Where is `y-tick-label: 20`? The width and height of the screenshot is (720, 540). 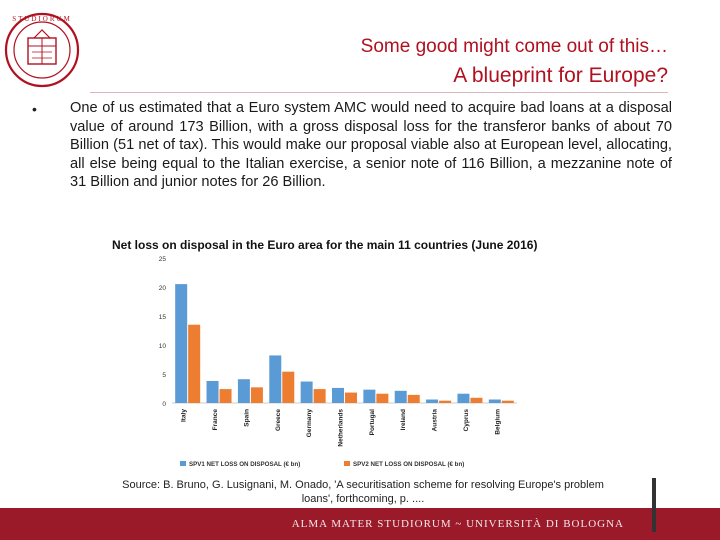
y-tick-label: 20 is located at coordinates (163, 288).